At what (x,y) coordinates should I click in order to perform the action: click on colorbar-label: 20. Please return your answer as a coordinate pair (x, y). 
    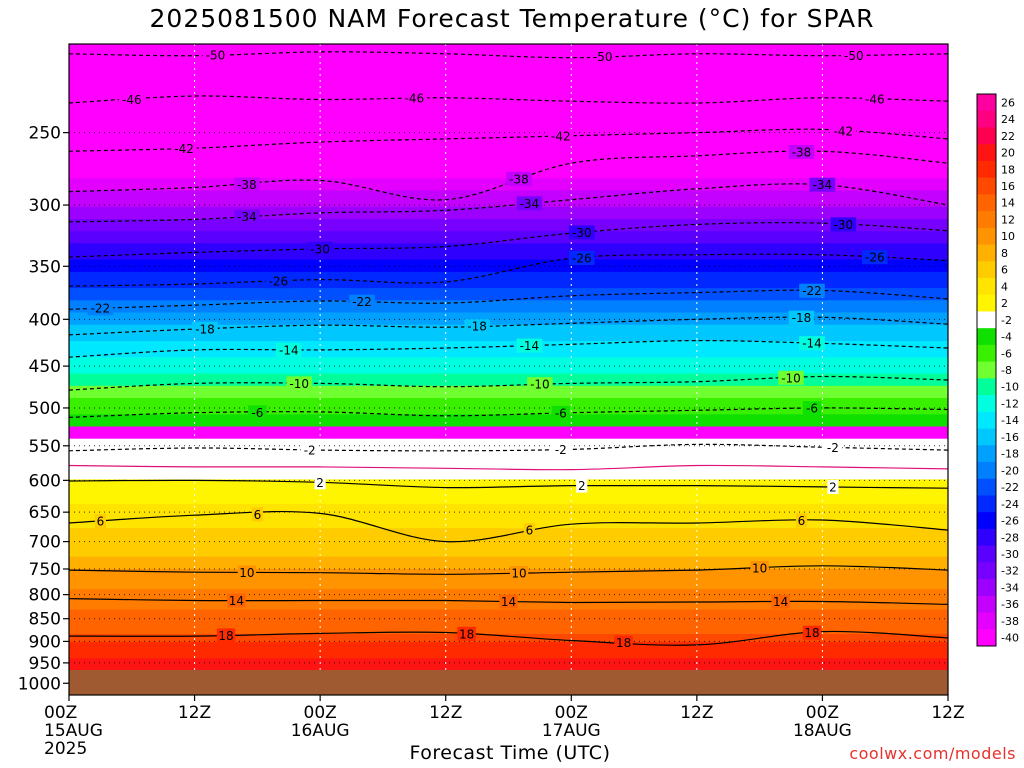
    Looking at the image, I should click on (1008, 153).